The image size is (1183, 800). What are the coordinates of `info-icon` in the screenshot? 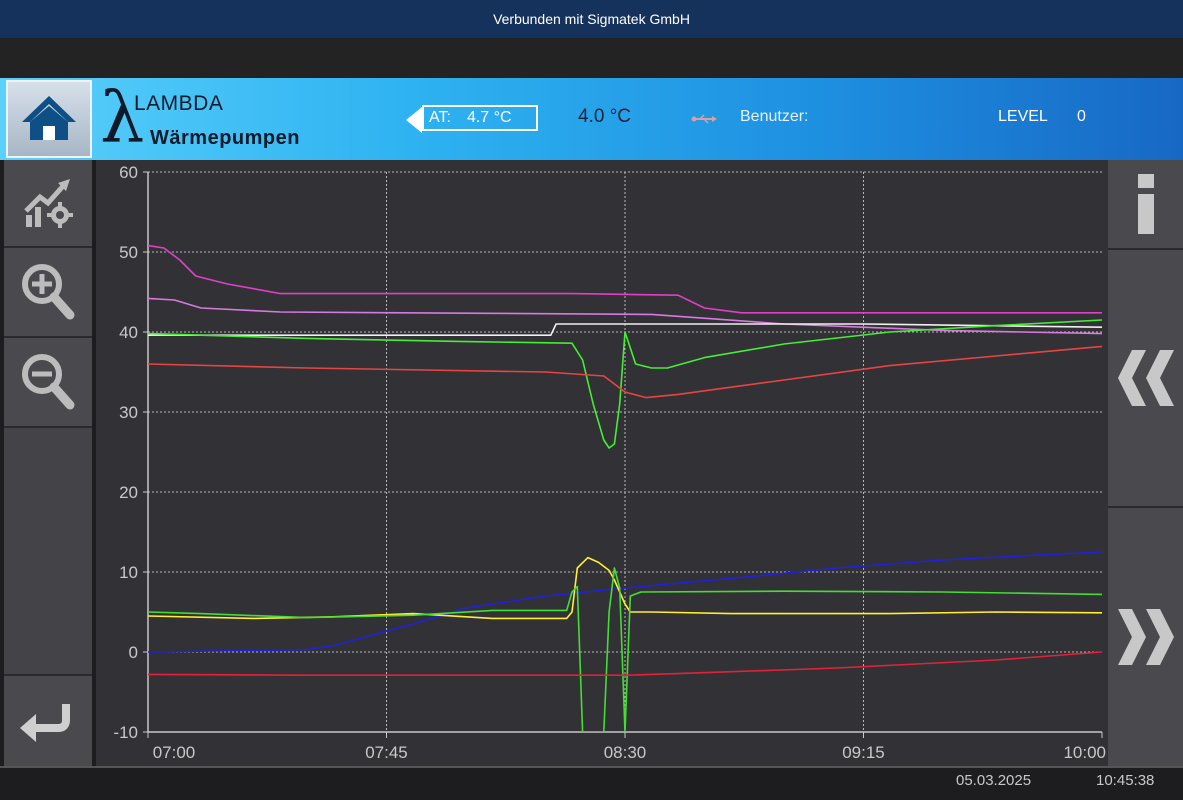 It's located at (1145, 204).